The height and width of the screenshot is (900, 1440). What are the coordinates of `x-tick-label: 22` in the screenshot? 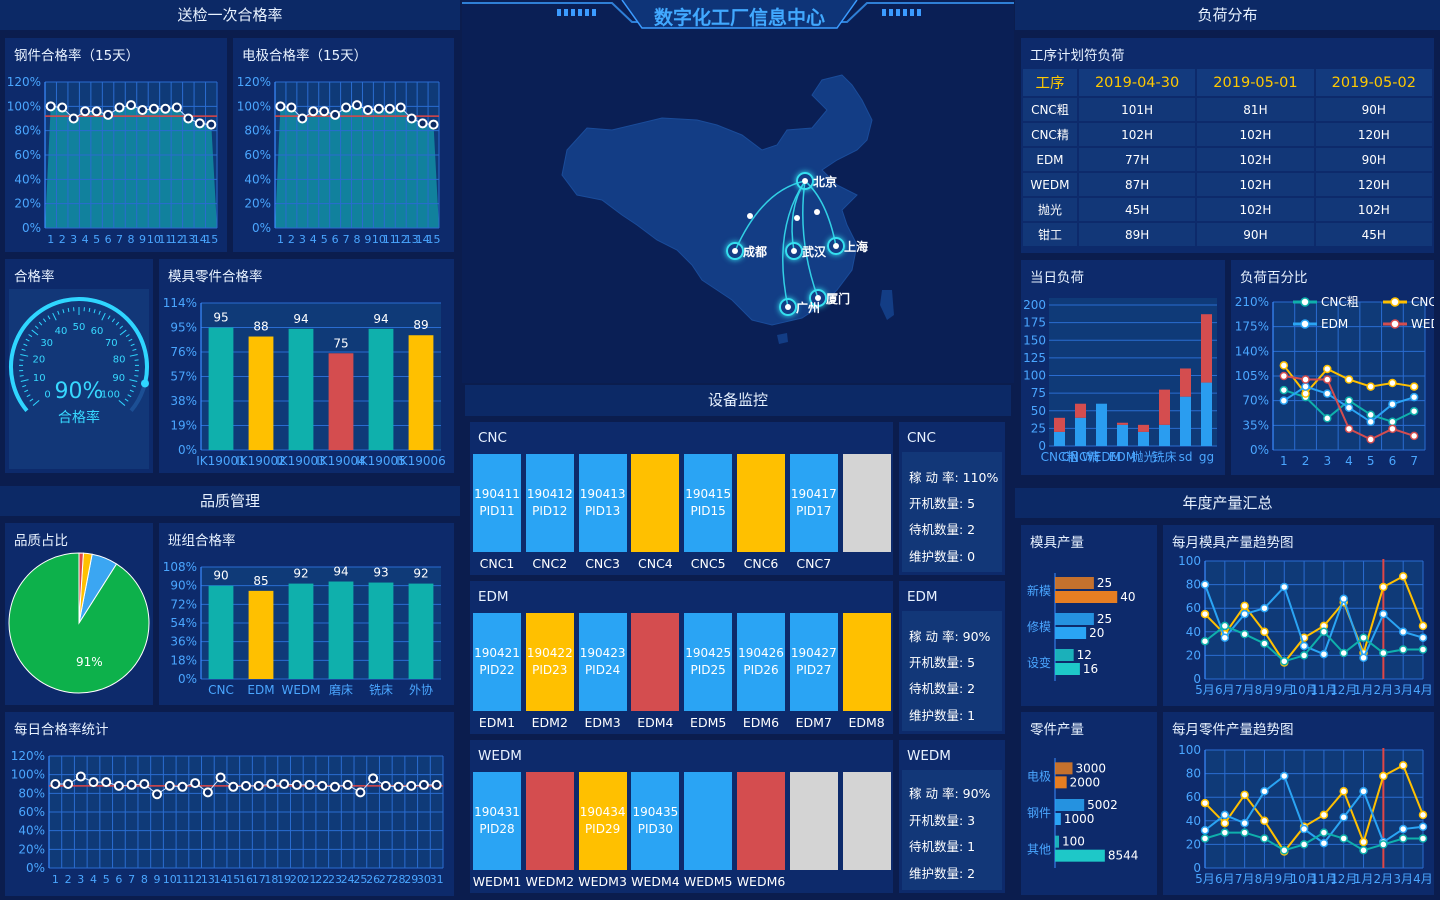 It's located at (322, 879).